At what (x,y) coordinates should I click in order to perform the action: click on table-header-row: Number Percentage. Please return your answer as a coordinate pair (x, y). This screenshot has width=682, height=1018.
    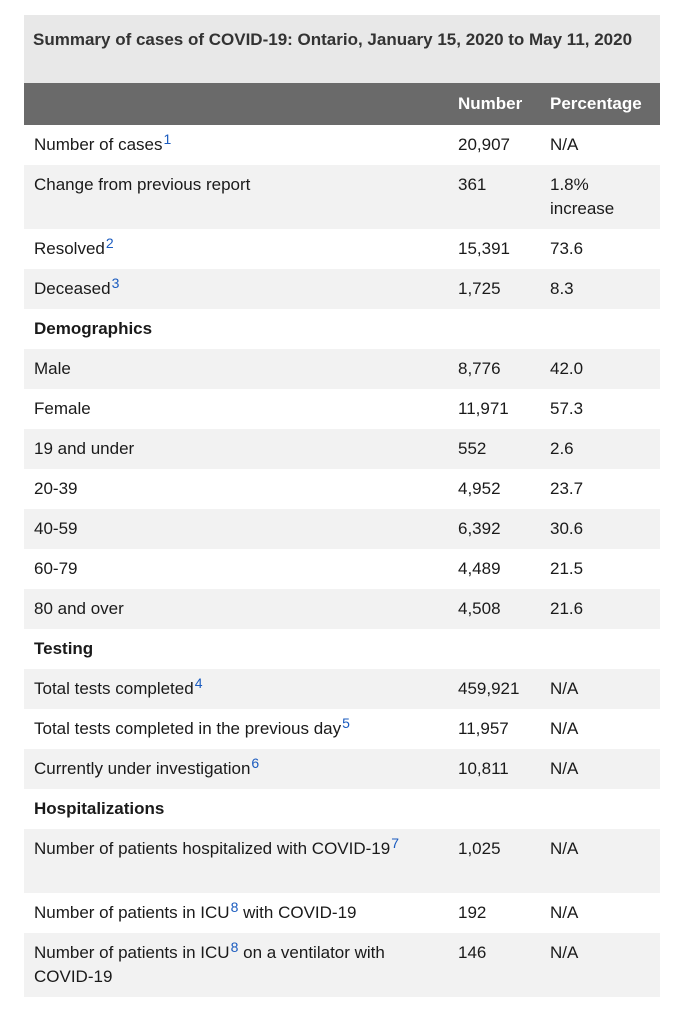
    Looking at the image, I should click on (342, 104).